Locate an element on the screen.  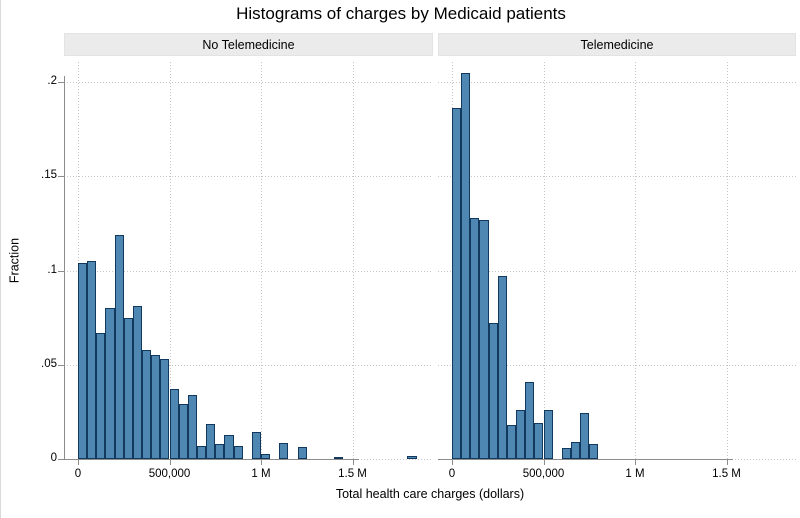
x-axis-title: Total health care charges (dollars) is located at coordinates (430, 494).